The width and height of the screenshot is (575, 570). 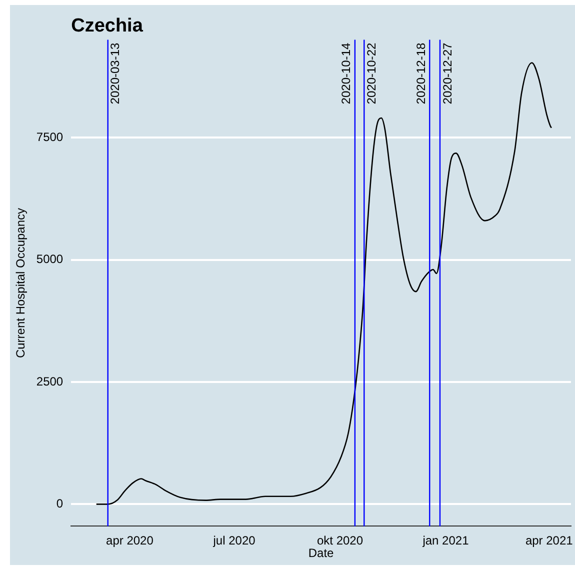 I want to click on ref-line-label: 2020-10-22, so click(x=371, y=73).